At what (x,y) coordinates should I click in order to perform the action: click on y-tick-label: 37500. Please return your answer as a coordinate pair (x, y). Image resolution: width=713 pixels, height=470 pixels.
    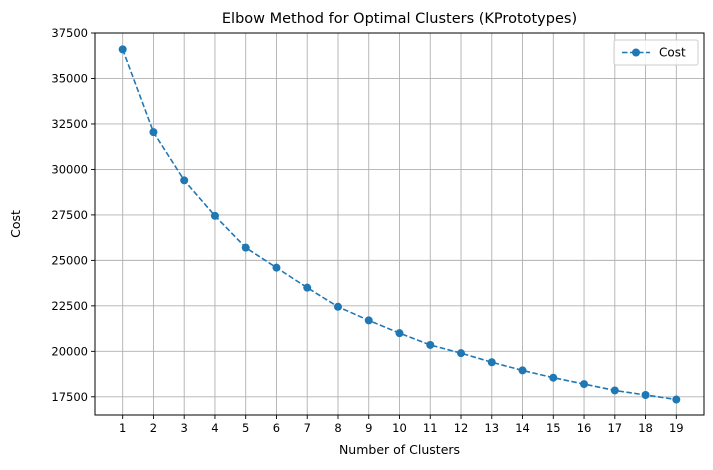
    Looking at the image, I should click on (69, 33).